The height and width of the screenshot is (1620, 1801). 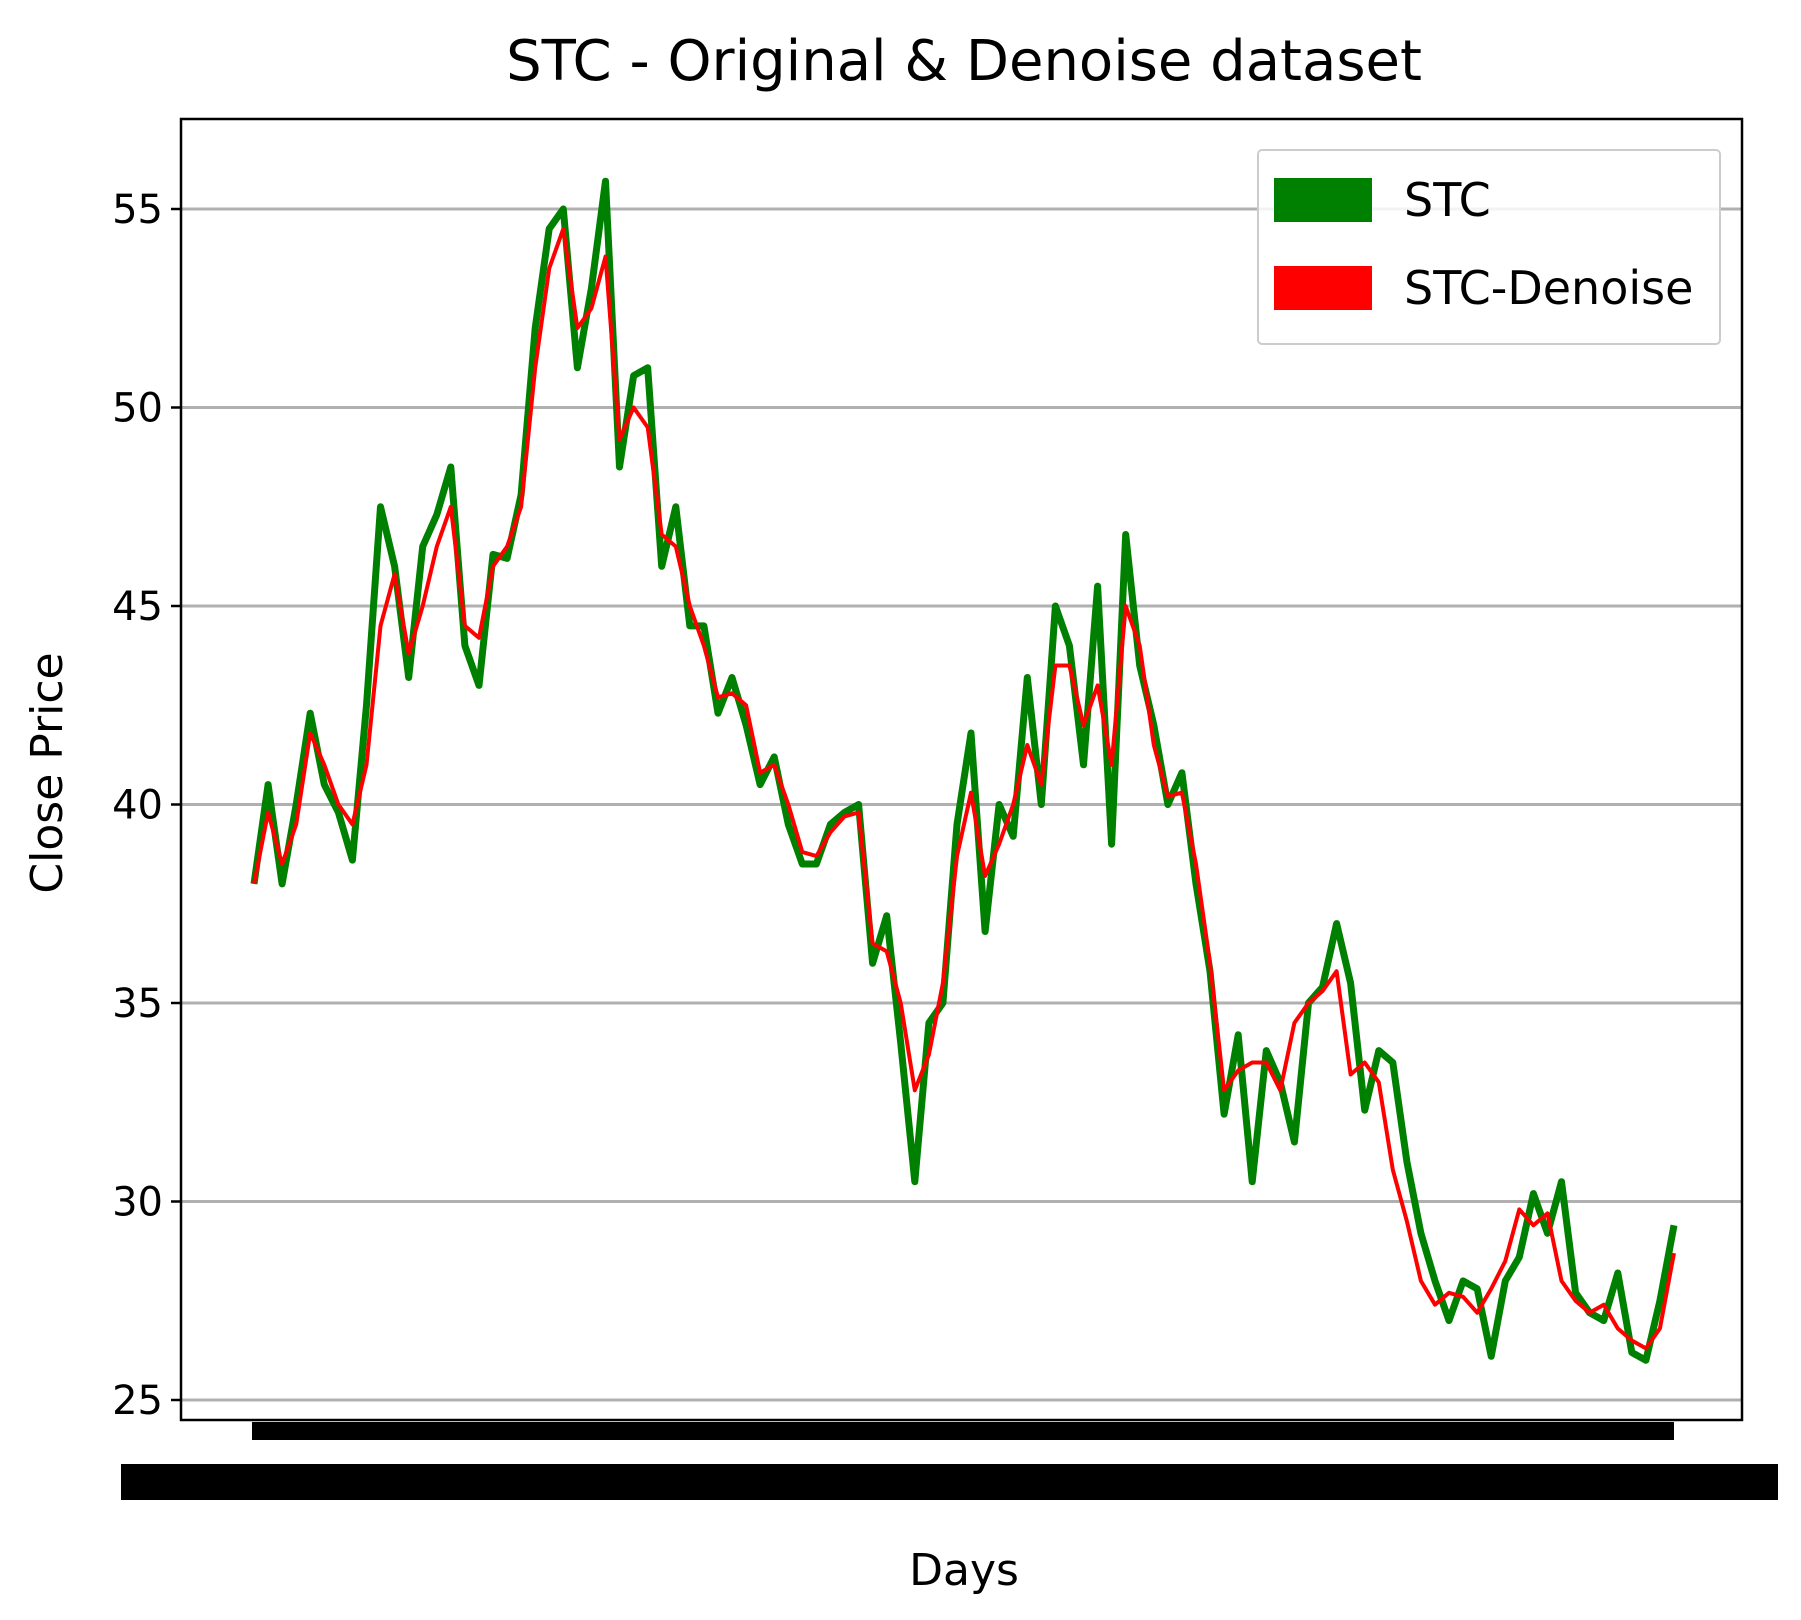 I want to click on y-tick-label: 40, so click(x=137, y=806).